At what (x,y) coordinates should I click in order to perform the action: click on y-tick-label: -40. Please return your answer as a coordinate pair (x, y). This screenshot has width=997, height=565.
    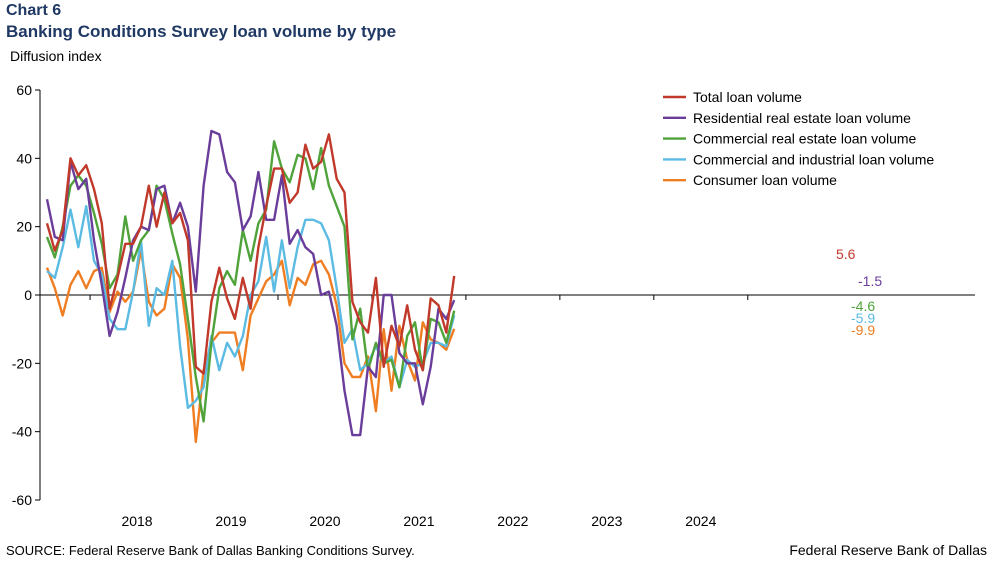
    Looking at the image, I should click on (22, 432).